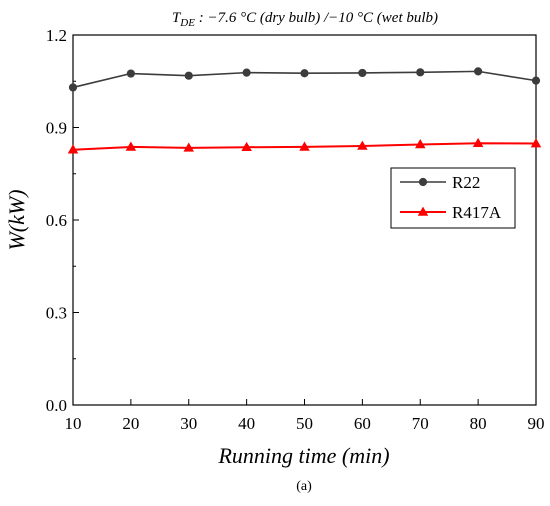 The width and height of the screenshot is (550, 506). Describe the element at coordinates (246, 423) in the screenshot. I see `x-tick-label: 40` at that location.